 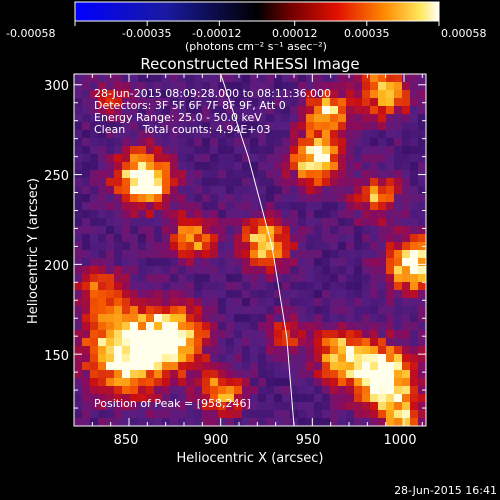 What do you see at coordinates (257, 11) in the screenshot?
I see `colorbar-gradient` at bounding box center [257, 11].